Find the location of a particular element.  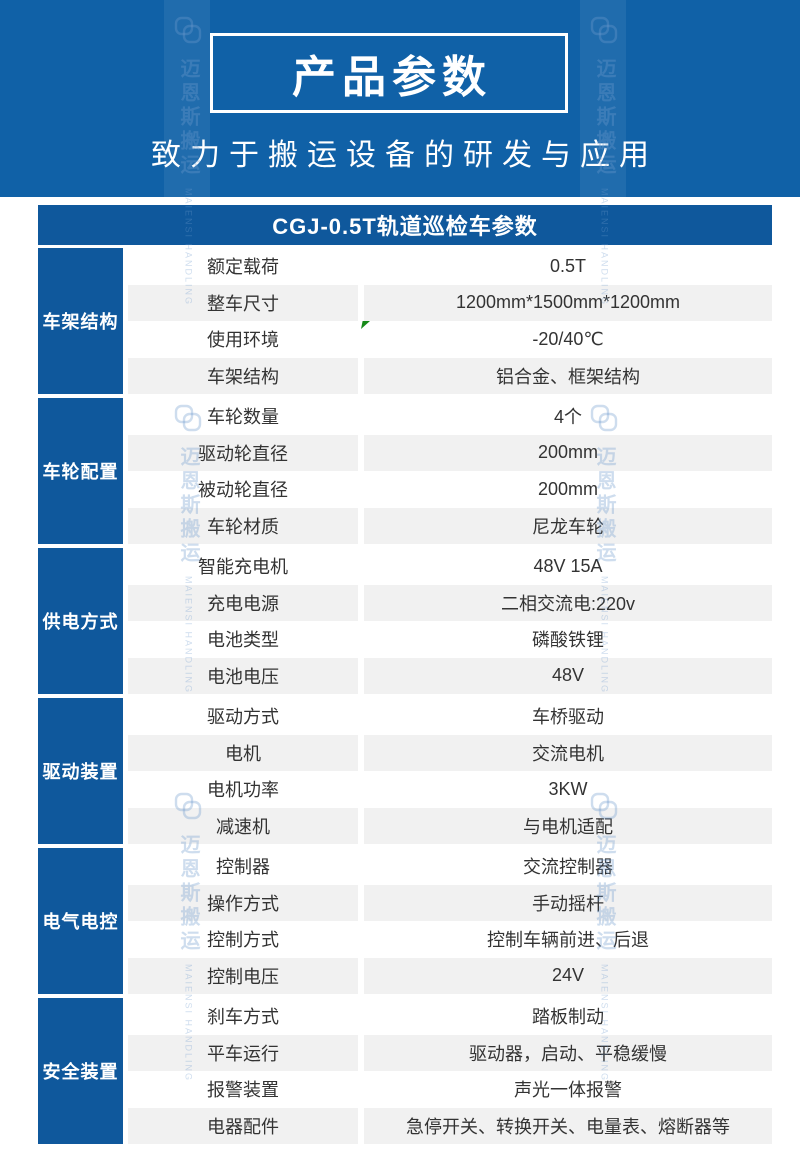

spec-label: 电池电压 is located at coordinates (243, 675).